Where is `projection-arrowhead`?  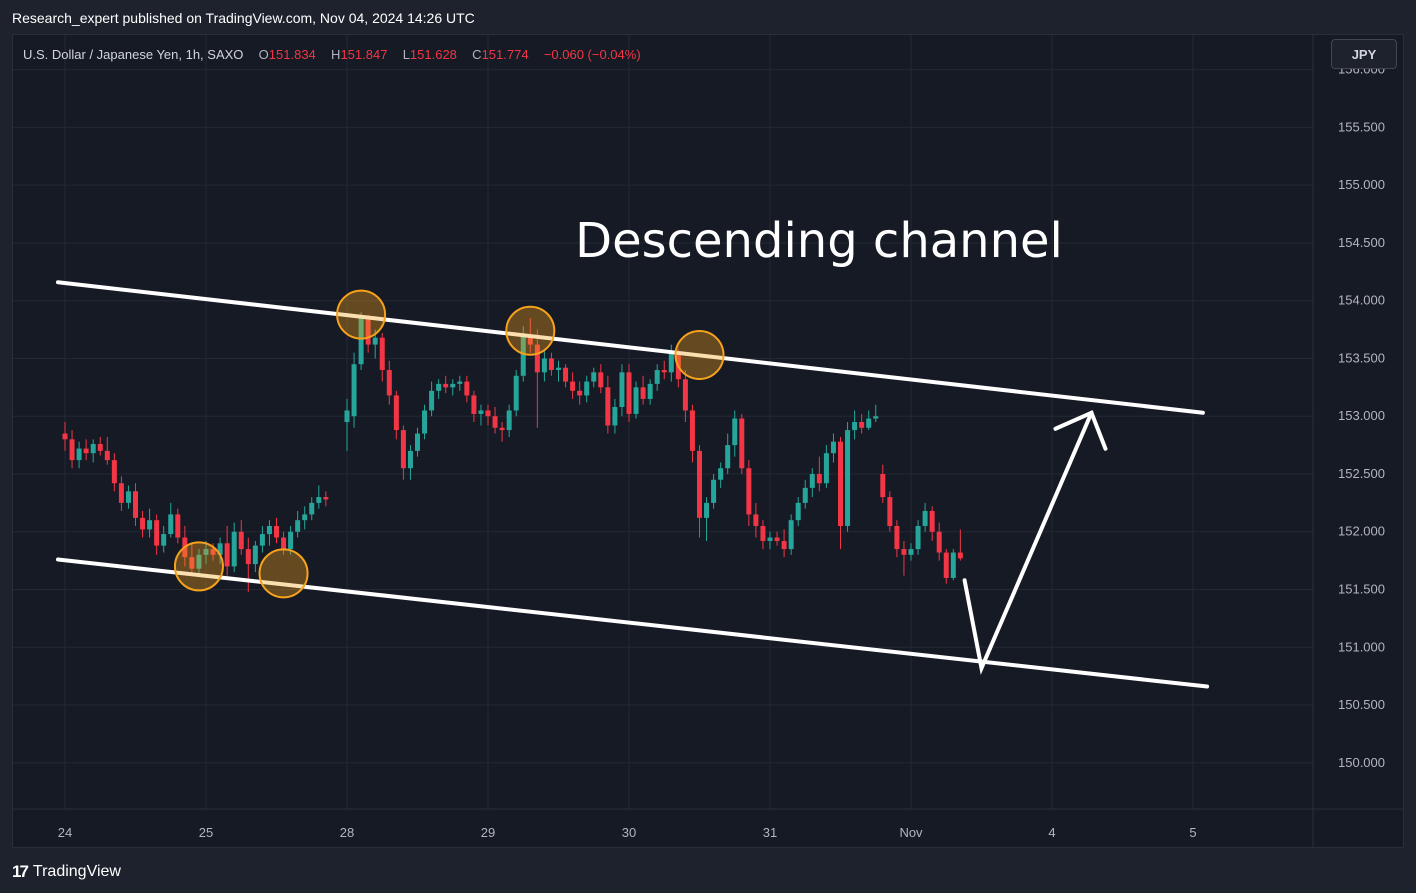
projection-arrowhead is located at coordinates (1080, 430).